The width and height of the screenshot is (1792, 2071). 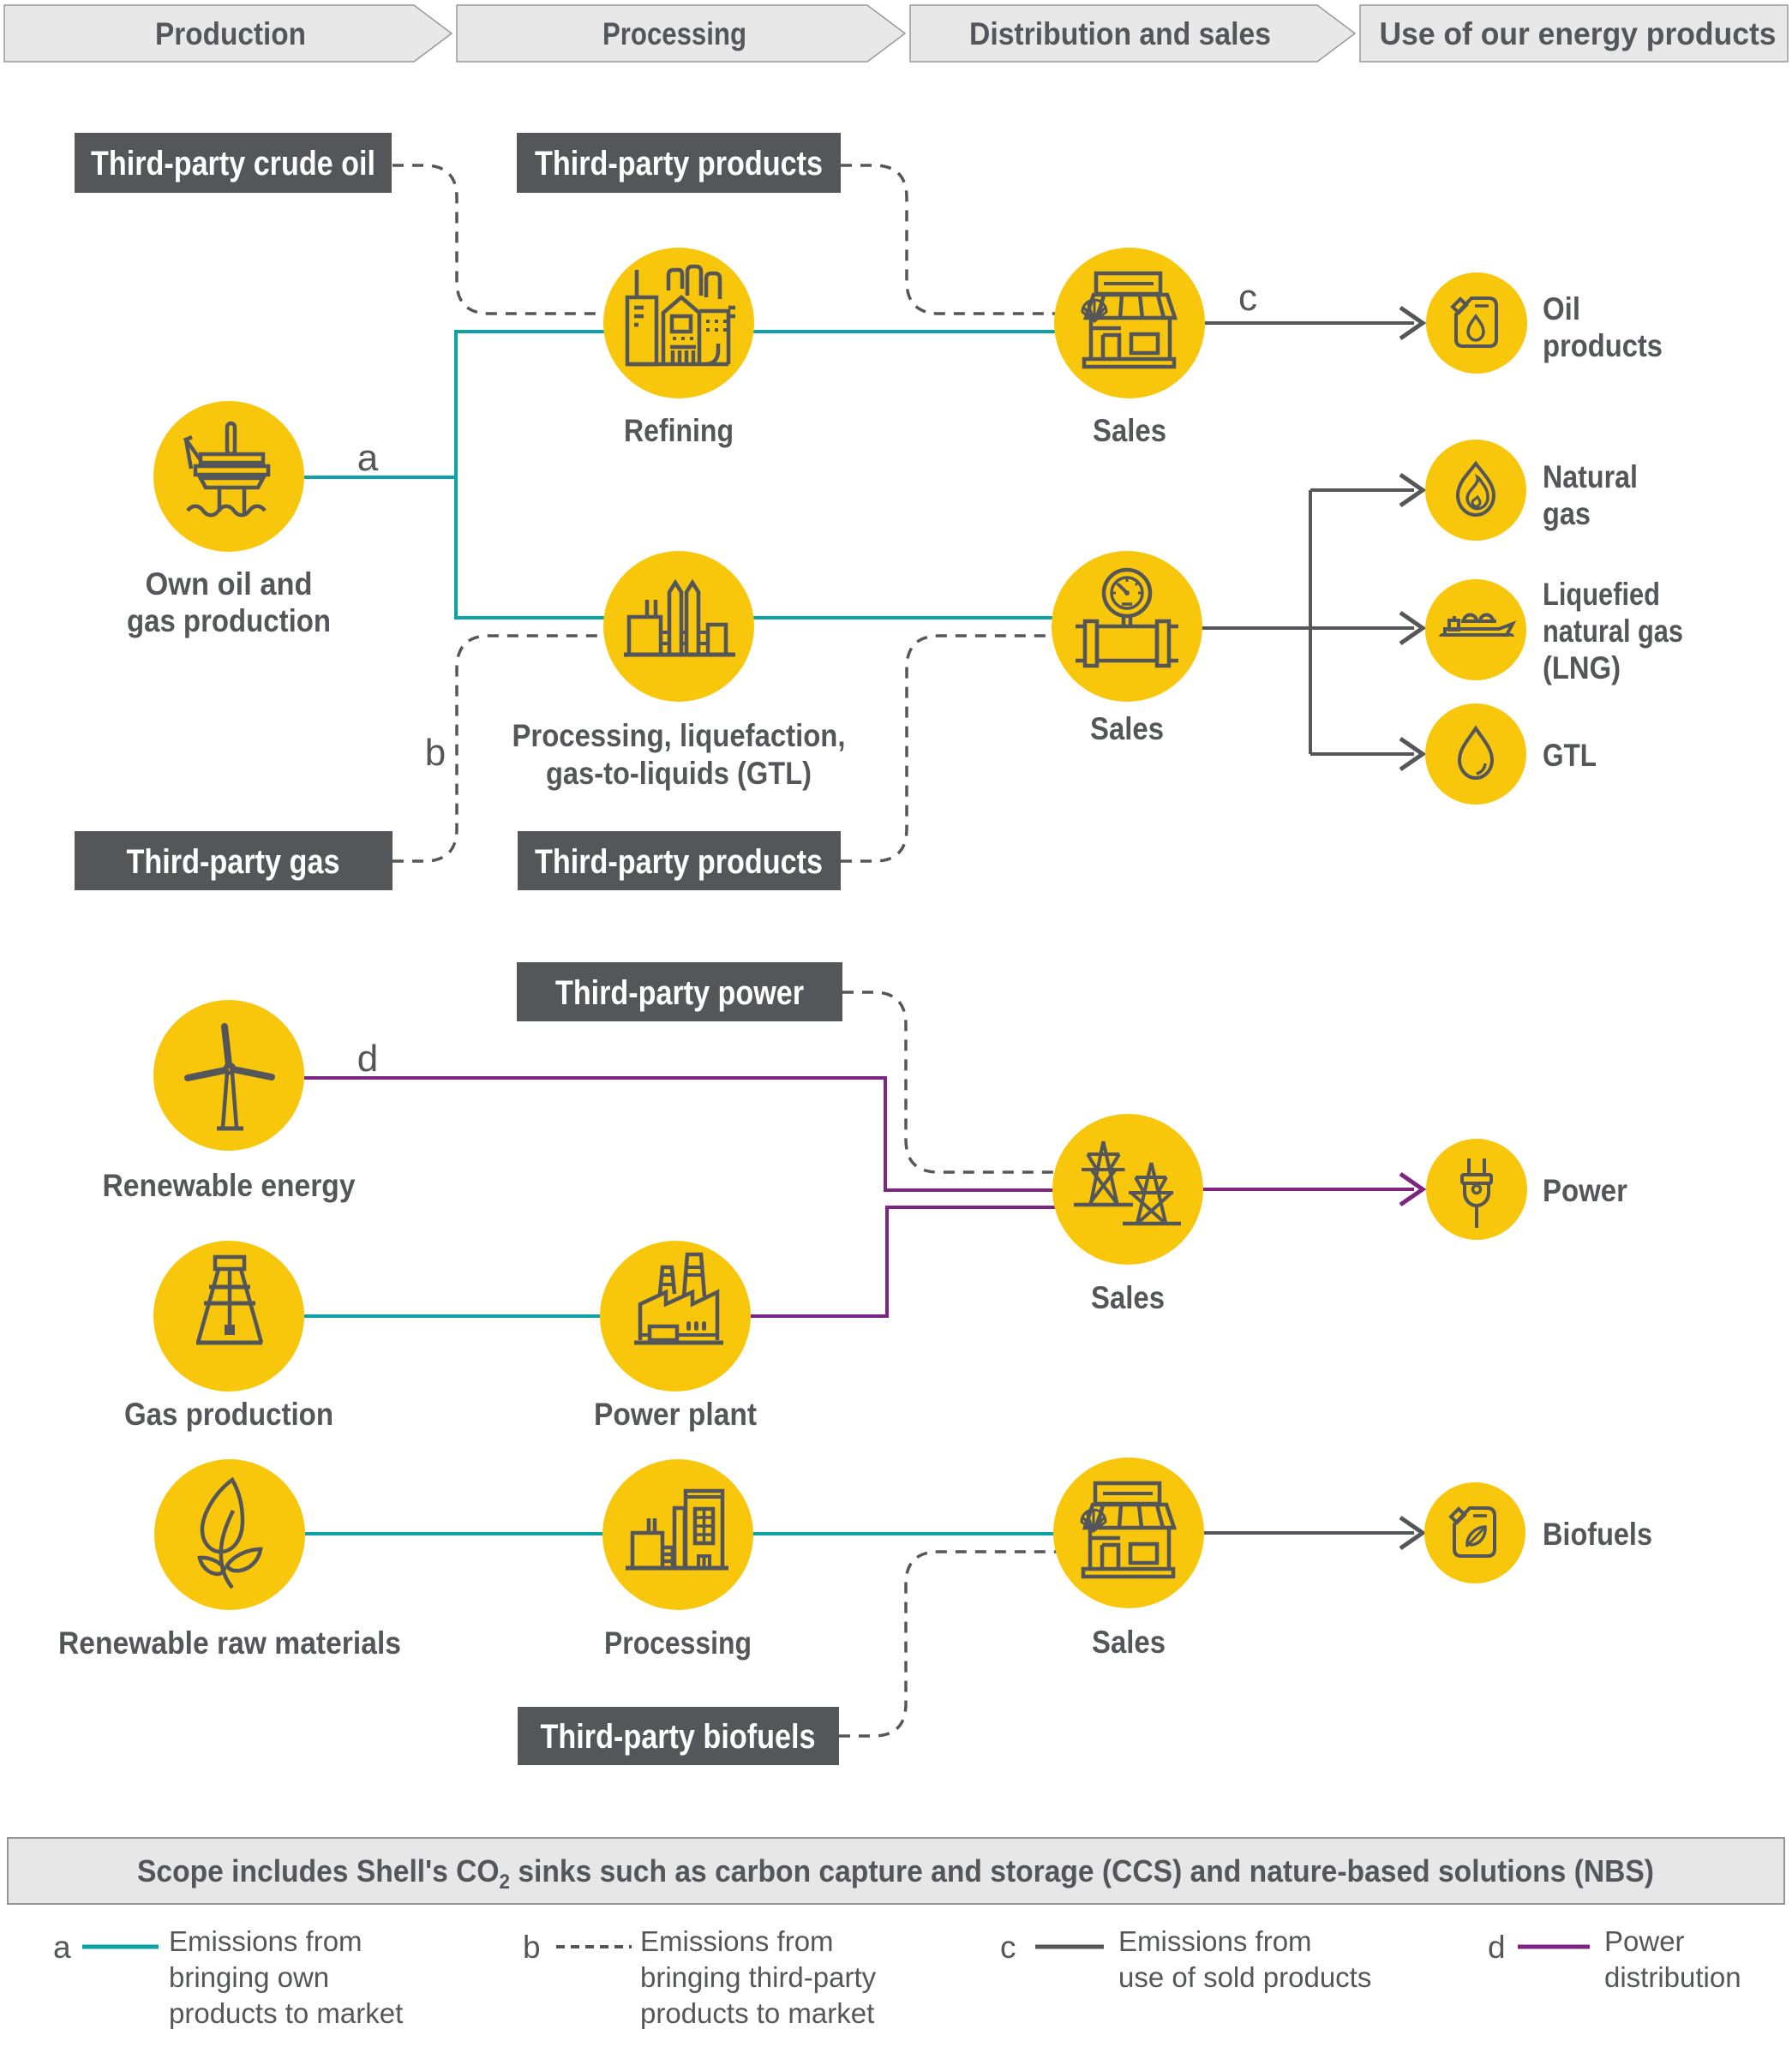 What do you see at coordinates (249, 1977) in the screenshot?
I see `svg-text: bringing own` at bounding box center [249, 1977].